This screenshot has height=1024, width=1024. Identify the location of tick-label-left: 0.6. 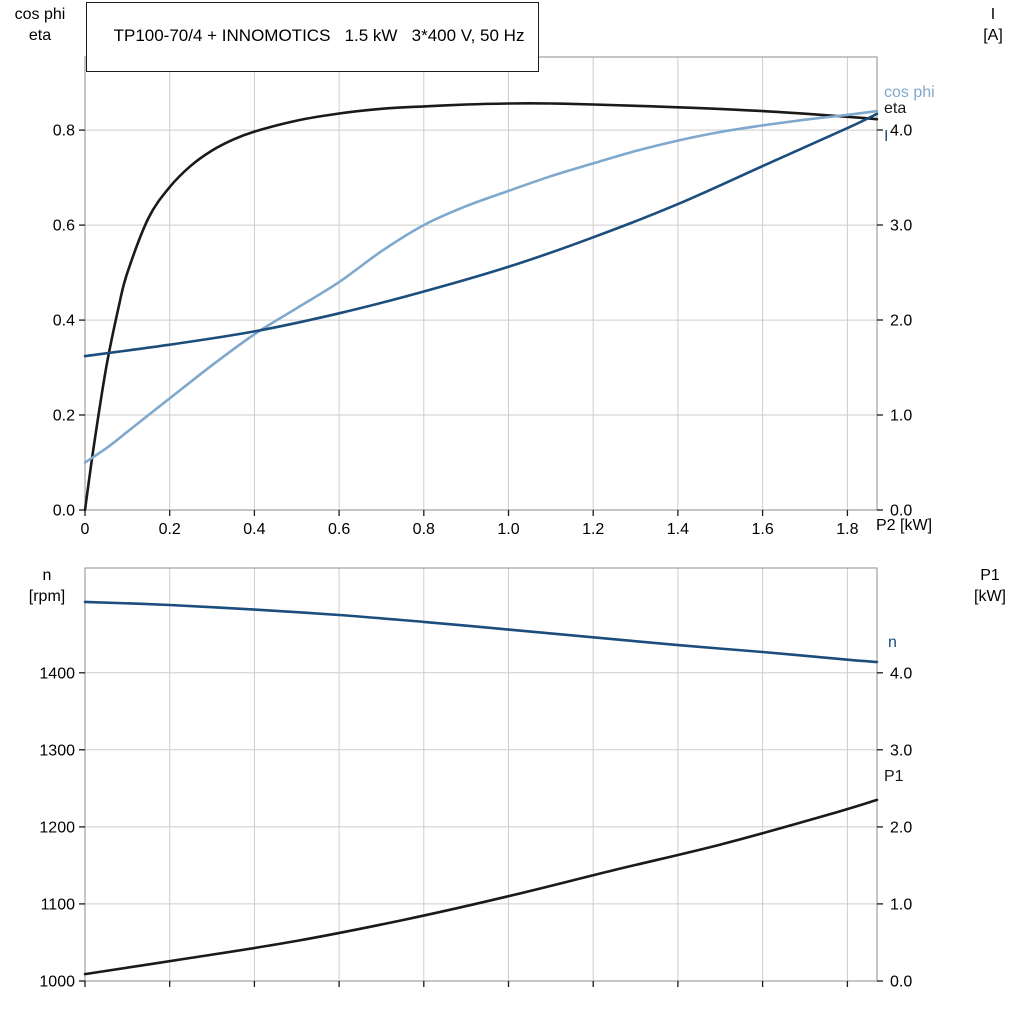
(64, 226).